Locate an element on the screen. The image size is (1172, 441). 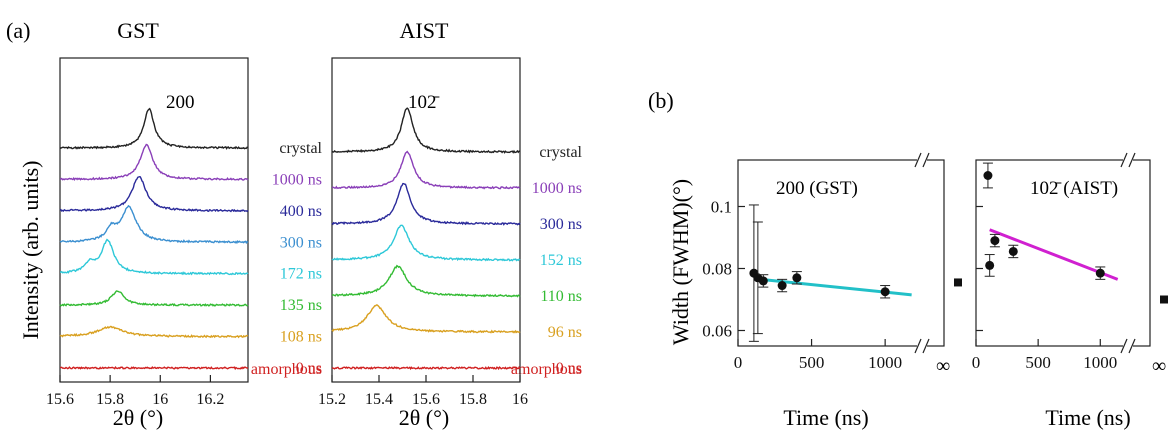
y-tick-label: 0.08 is located at coordinates (717, 269).